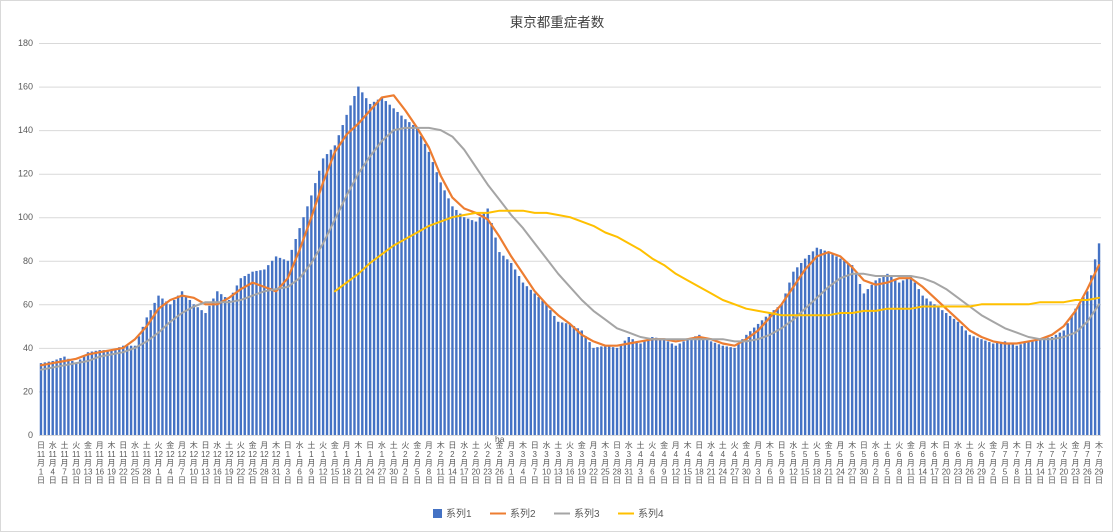  I want to click on svg-text: 160, so click(25, 87).